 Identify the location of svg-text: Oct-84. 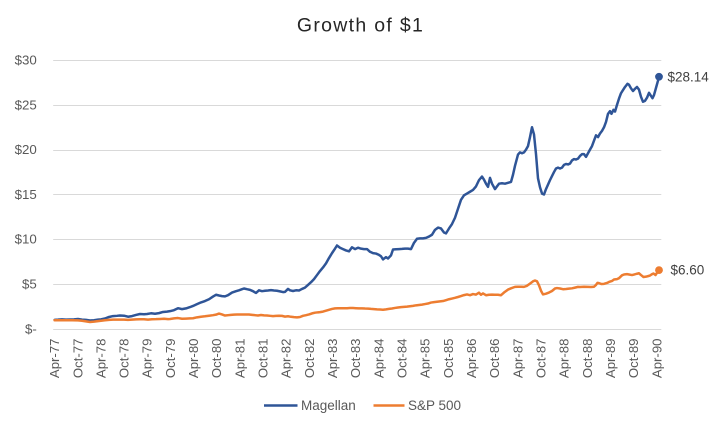
(402, 359).